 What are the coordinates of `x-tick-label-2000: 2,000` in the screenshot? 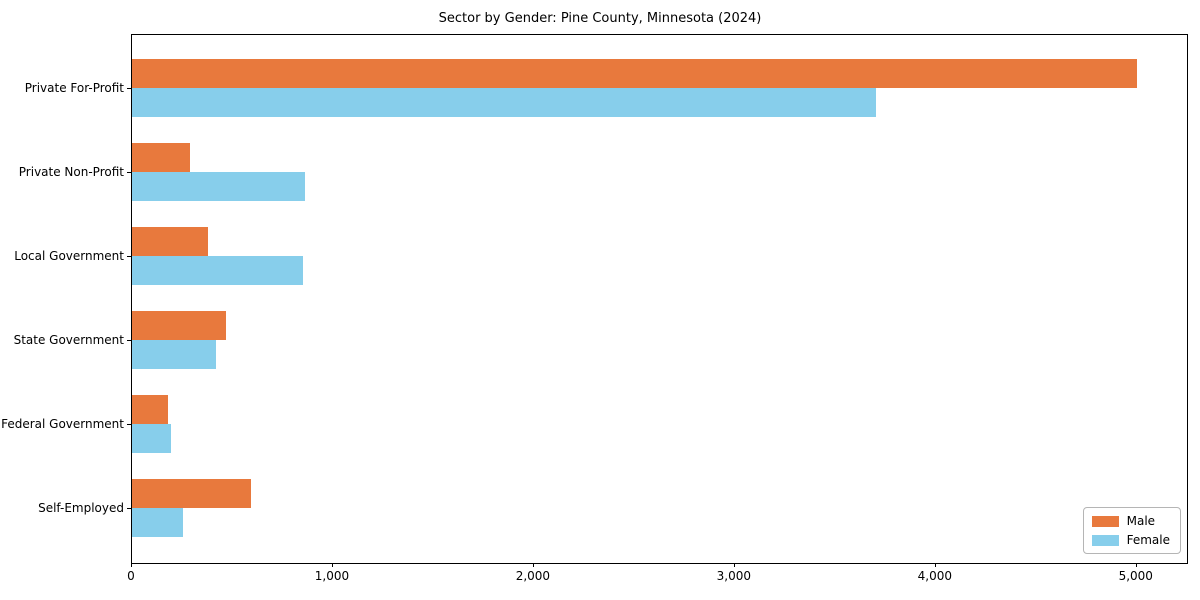 It's located at (533, 576).